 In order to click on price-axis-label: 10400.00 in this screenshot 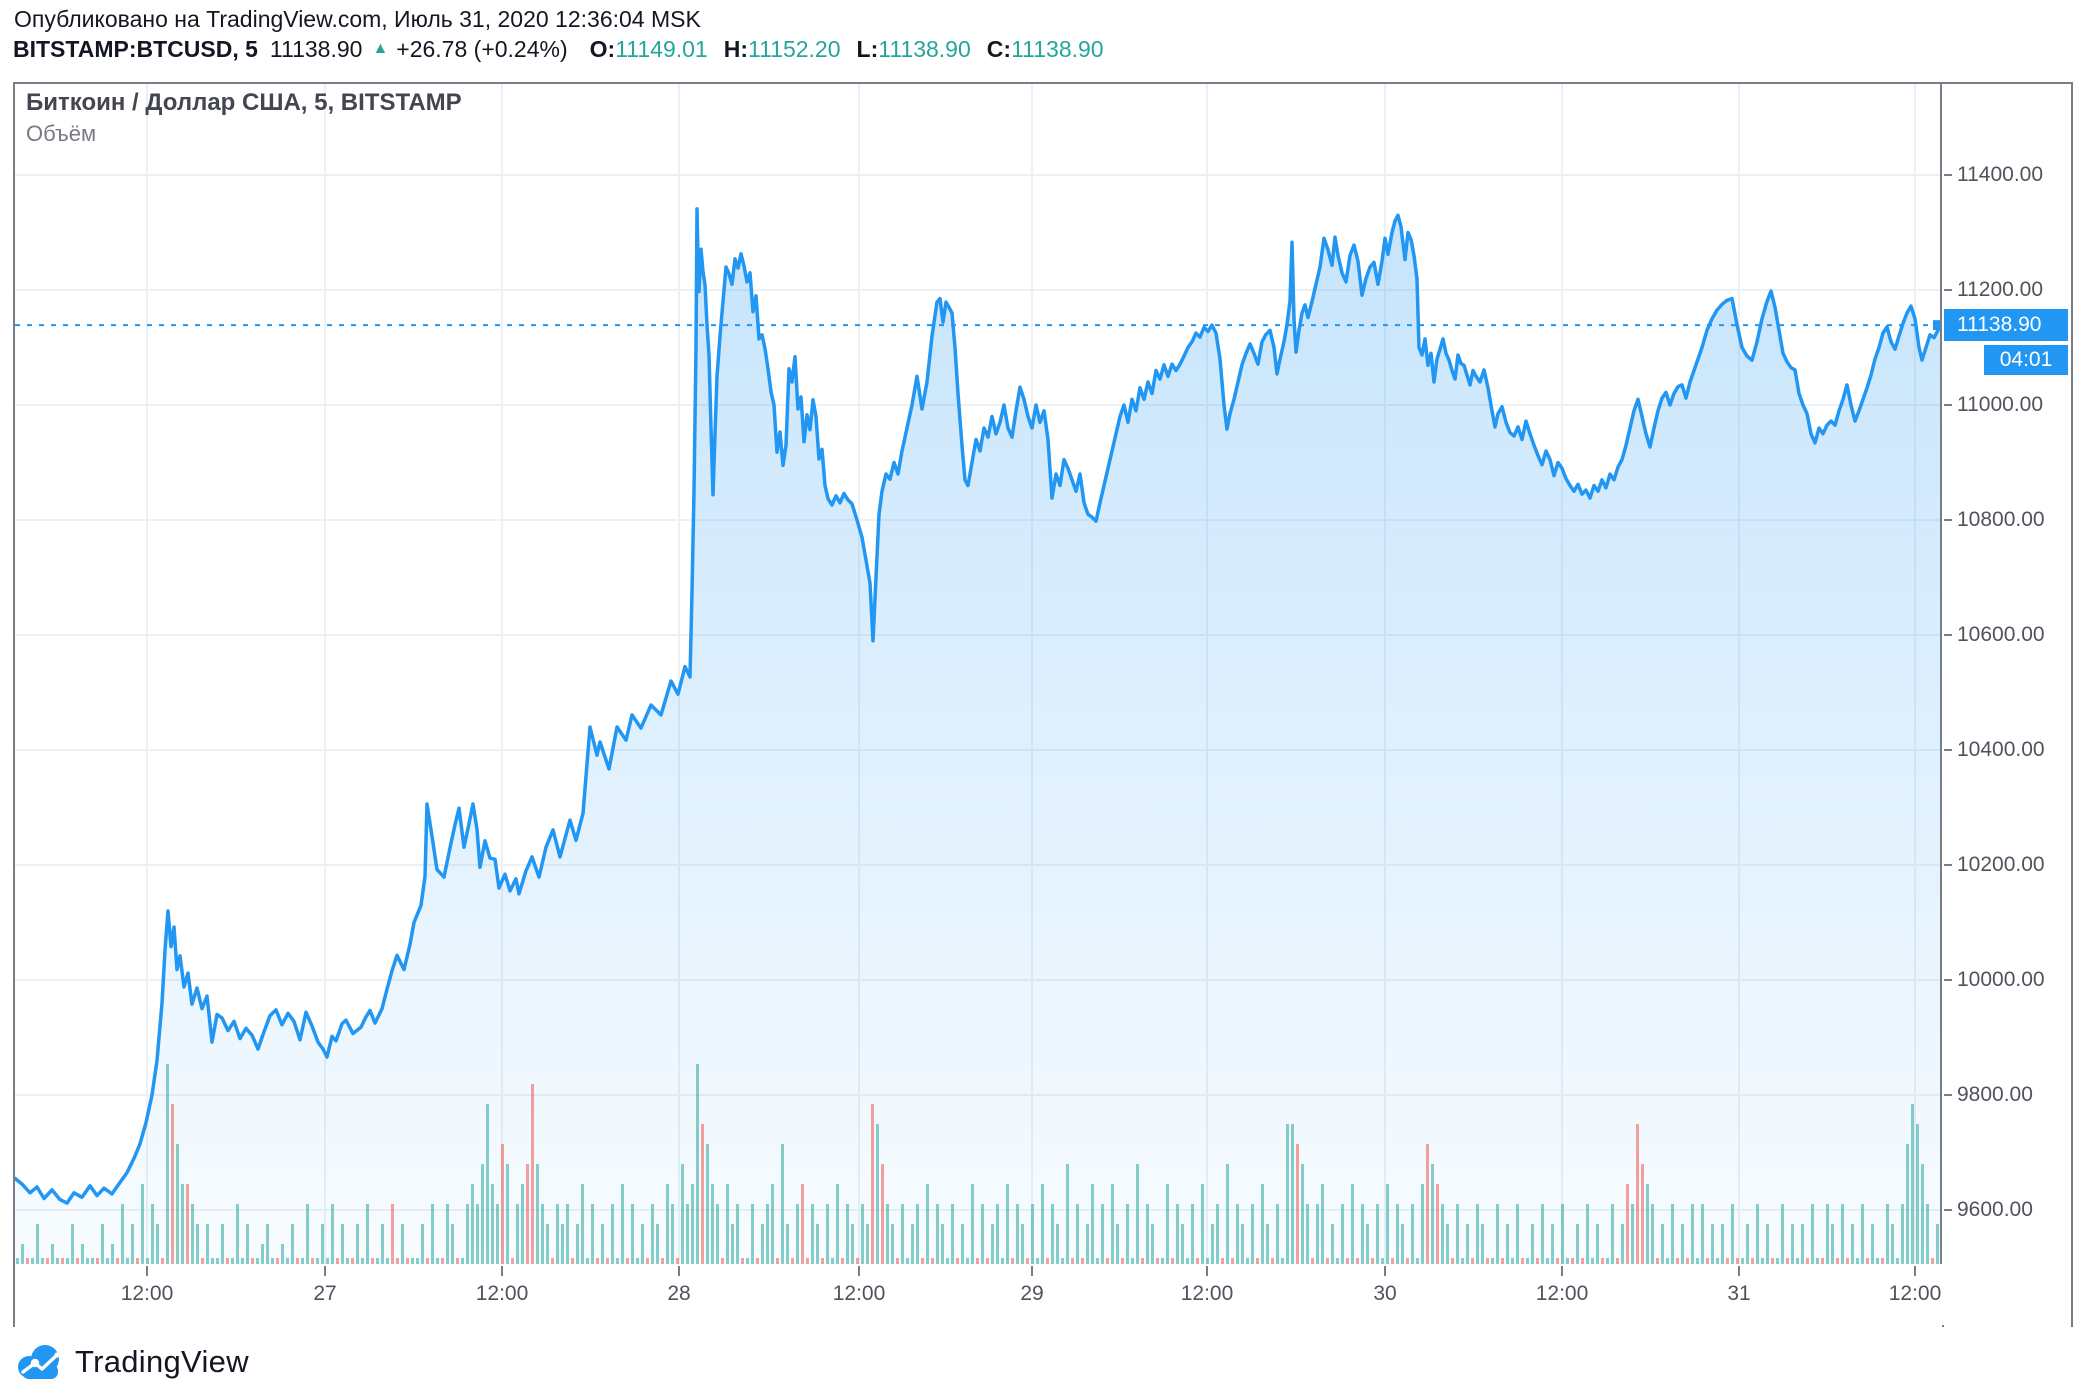, I will do `click(2001, 749)`.